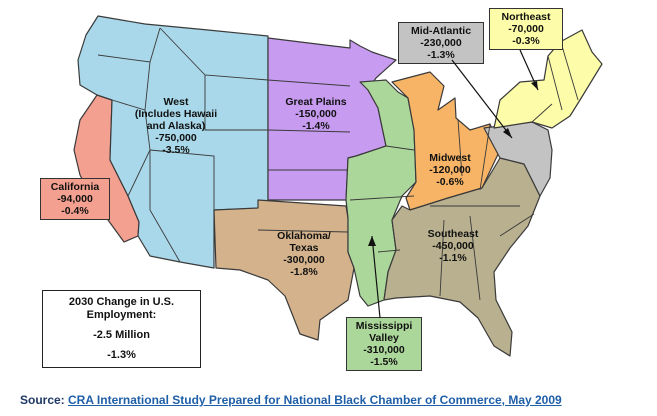 The width and height of the screenshot is (657, 416). What do you see at coordinates (453, 246) in the screenshot?
I see `label-southeast: Southeast -450,000 -1.1%` at bounding box center [453, 246].